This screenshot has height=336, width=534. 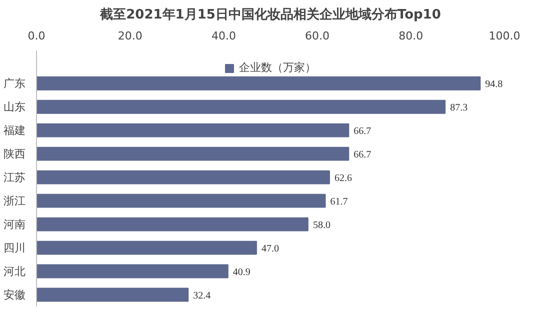 I want to click on y-tick-label: 浙江, so click(x=15, y=201).